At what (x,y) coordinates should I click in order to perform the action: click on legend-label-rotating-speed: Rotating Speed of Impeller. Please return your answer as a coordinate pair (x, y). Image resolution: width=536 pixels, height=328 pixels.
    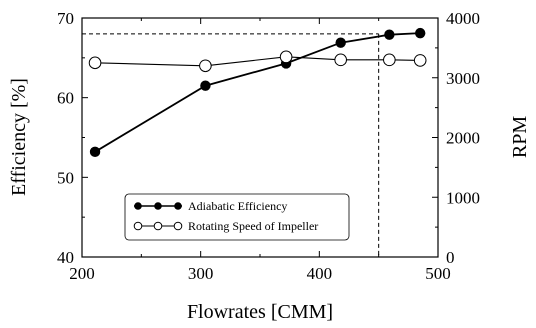
    Looking at the image, I should click on (253, 226).